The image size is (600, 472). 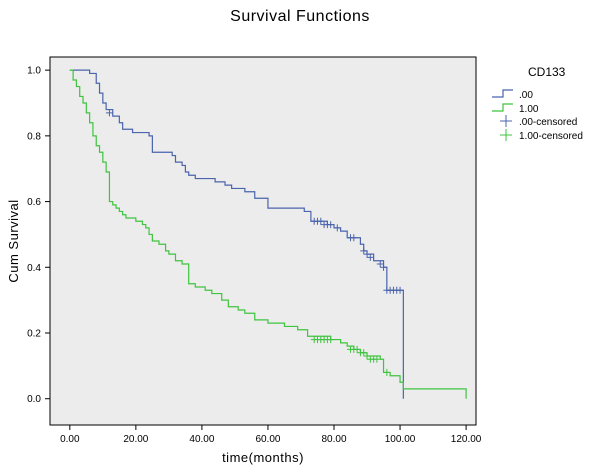 I want to click on chart-title: Survival Functions, so click(x=300, y=16).